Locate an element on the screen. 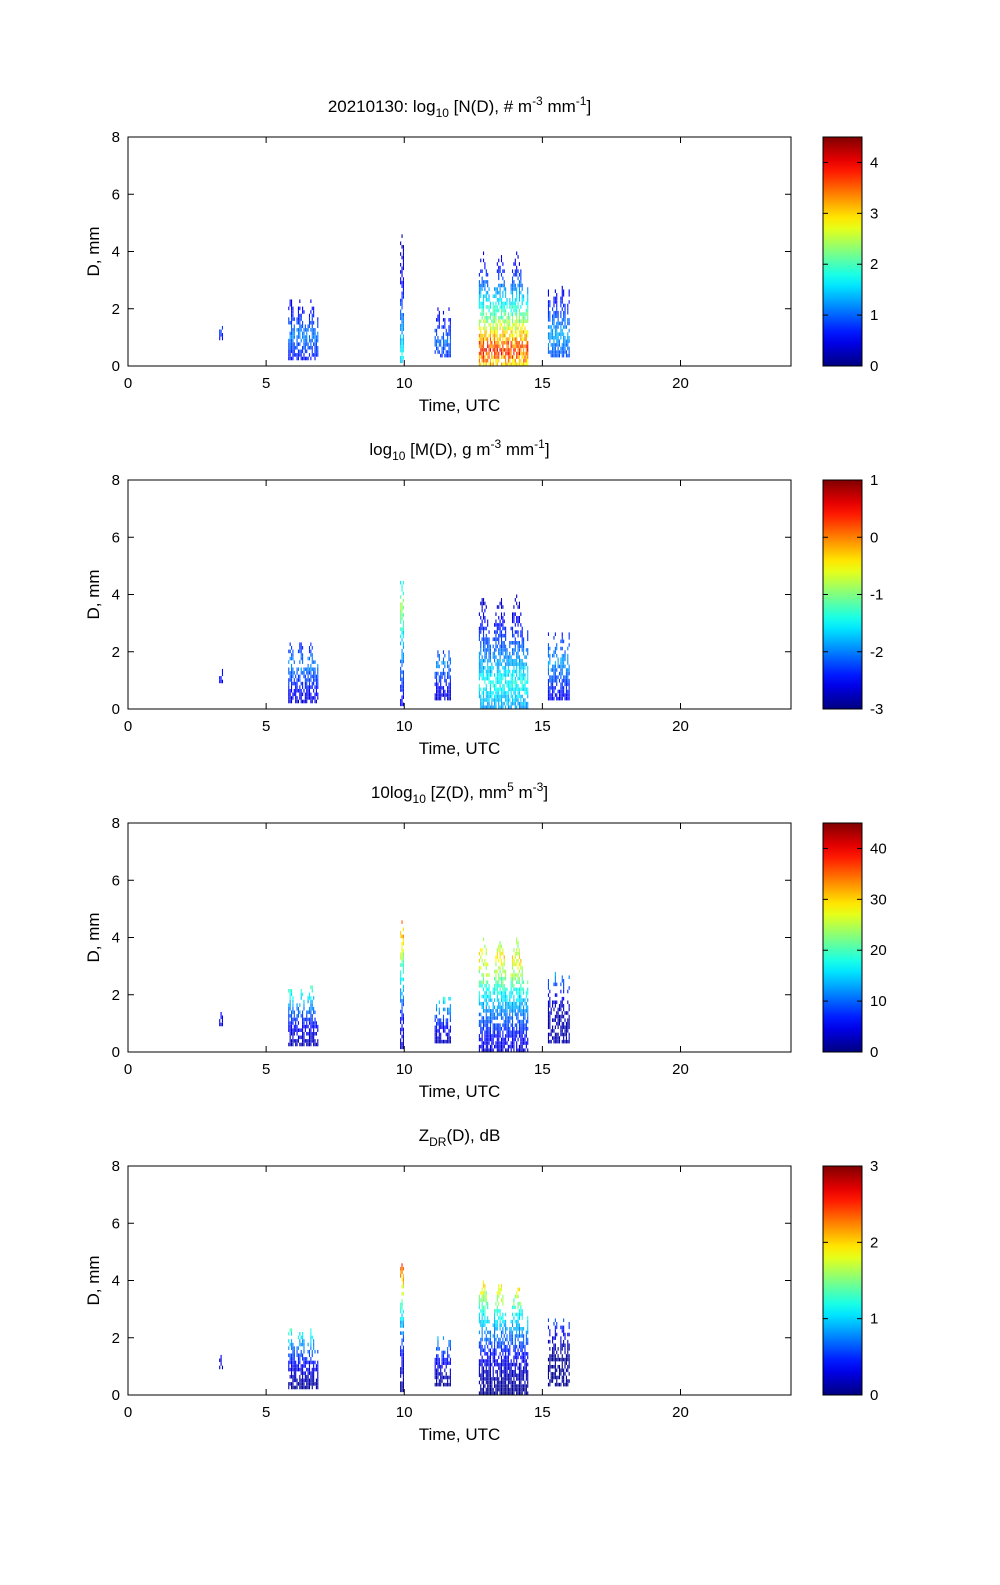 This screenshot has width=1000, height=1585. colorbar-tick-label: 4 is located at coordinates (874, 162).